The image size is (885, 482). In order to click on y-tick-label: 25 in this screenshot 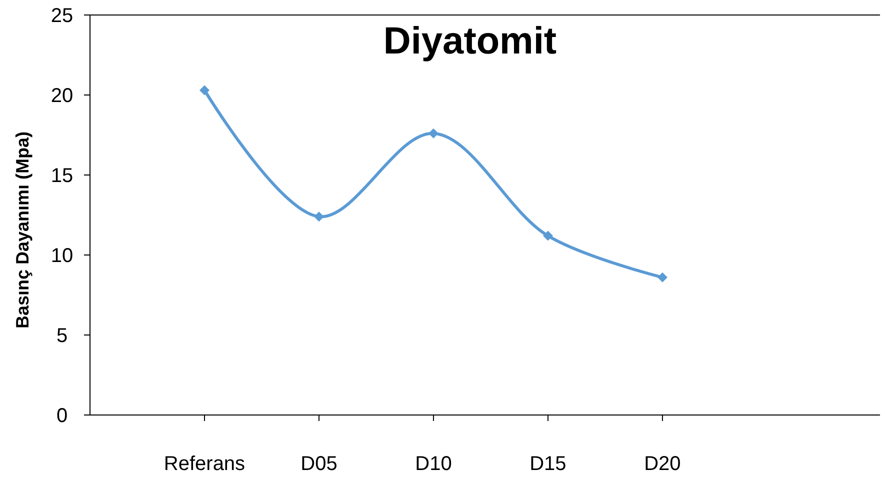, I will do `click(62, 16)`.